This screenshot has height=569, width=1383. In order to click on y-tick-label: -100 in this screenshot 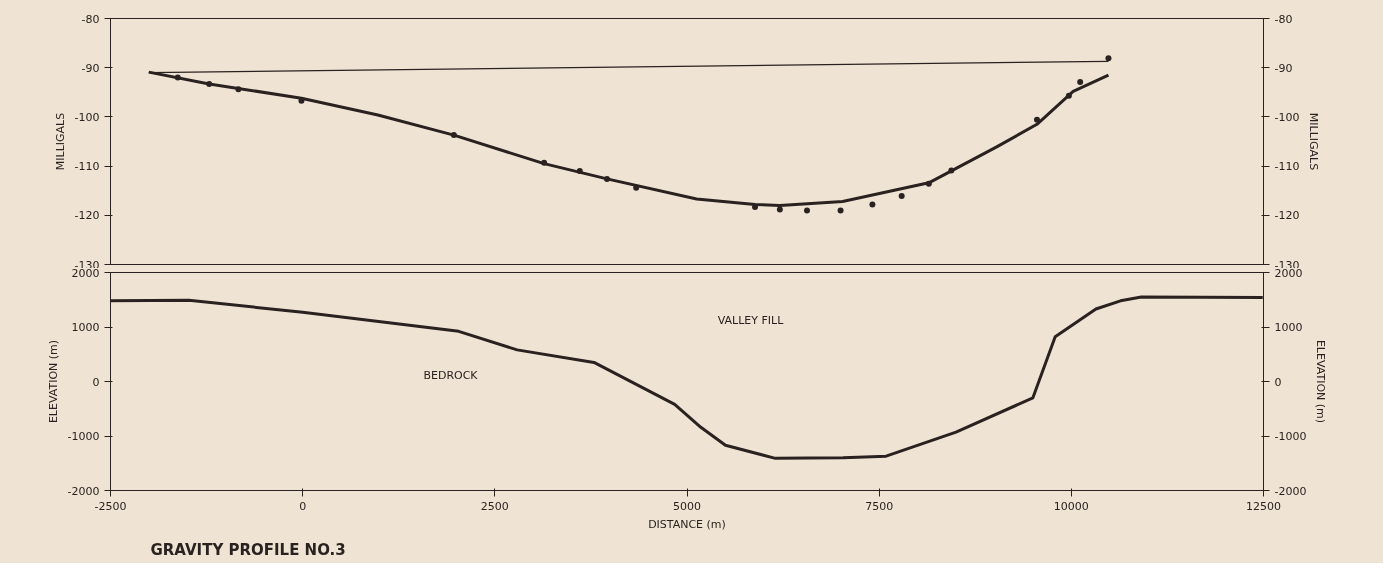, I will do `click(87, 117)`.